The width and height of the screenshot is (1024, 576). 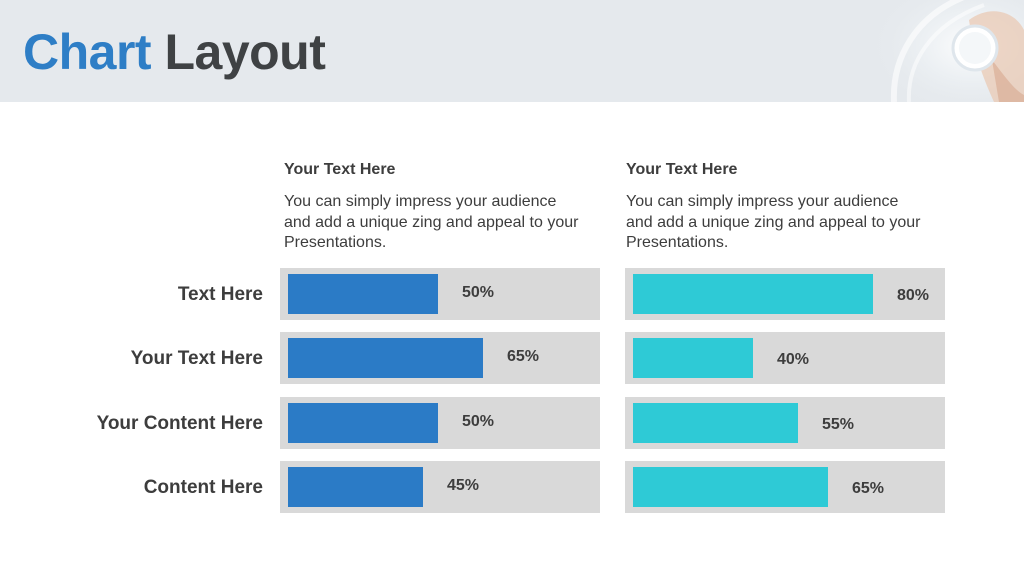 I want to click on header-decoration-image, so click(x=949, y=51).